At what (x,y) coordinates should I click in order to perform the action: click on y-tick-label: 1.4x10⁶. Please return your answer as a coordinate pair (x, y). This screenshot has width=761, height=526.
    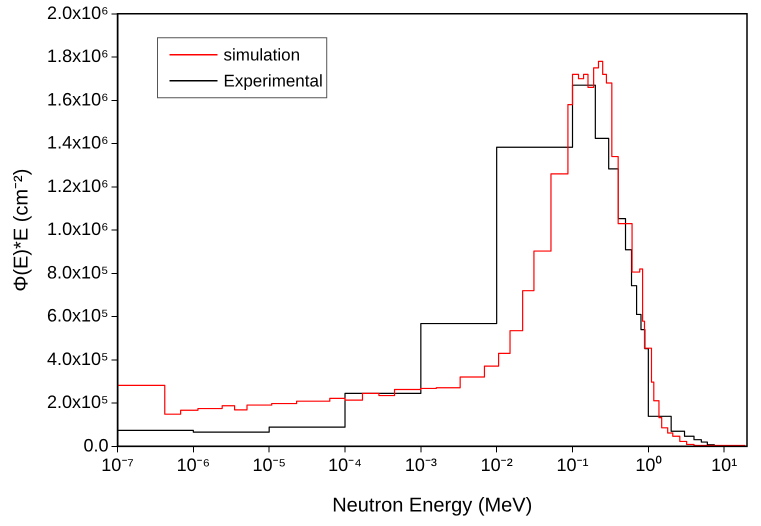
    Looking at the image, I should click on (78, 142).